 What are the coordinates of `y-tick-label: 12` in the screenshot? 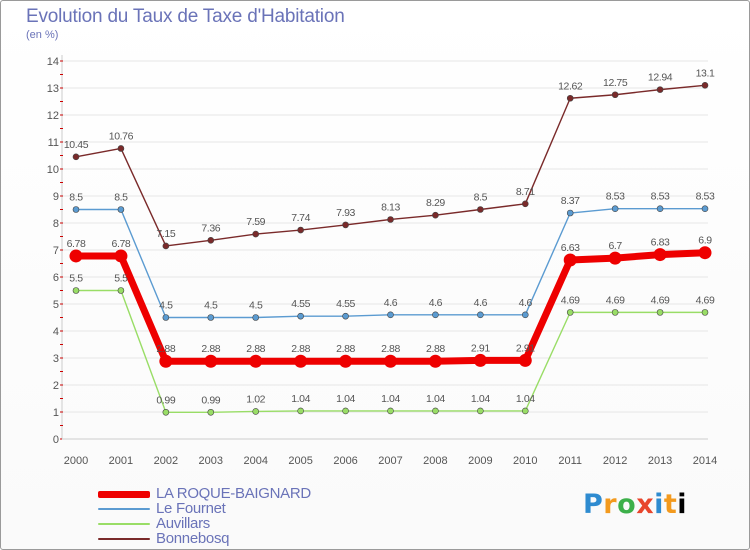 It's located at (53, 116).